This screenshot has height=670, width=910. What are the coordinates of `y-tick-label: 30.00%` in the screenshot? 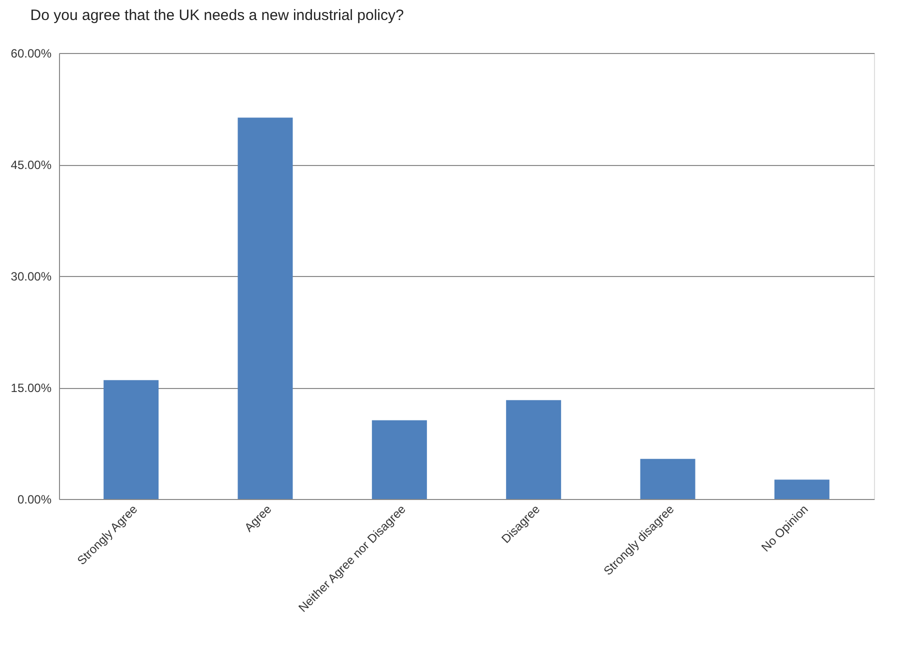 It's located at (31, 277).